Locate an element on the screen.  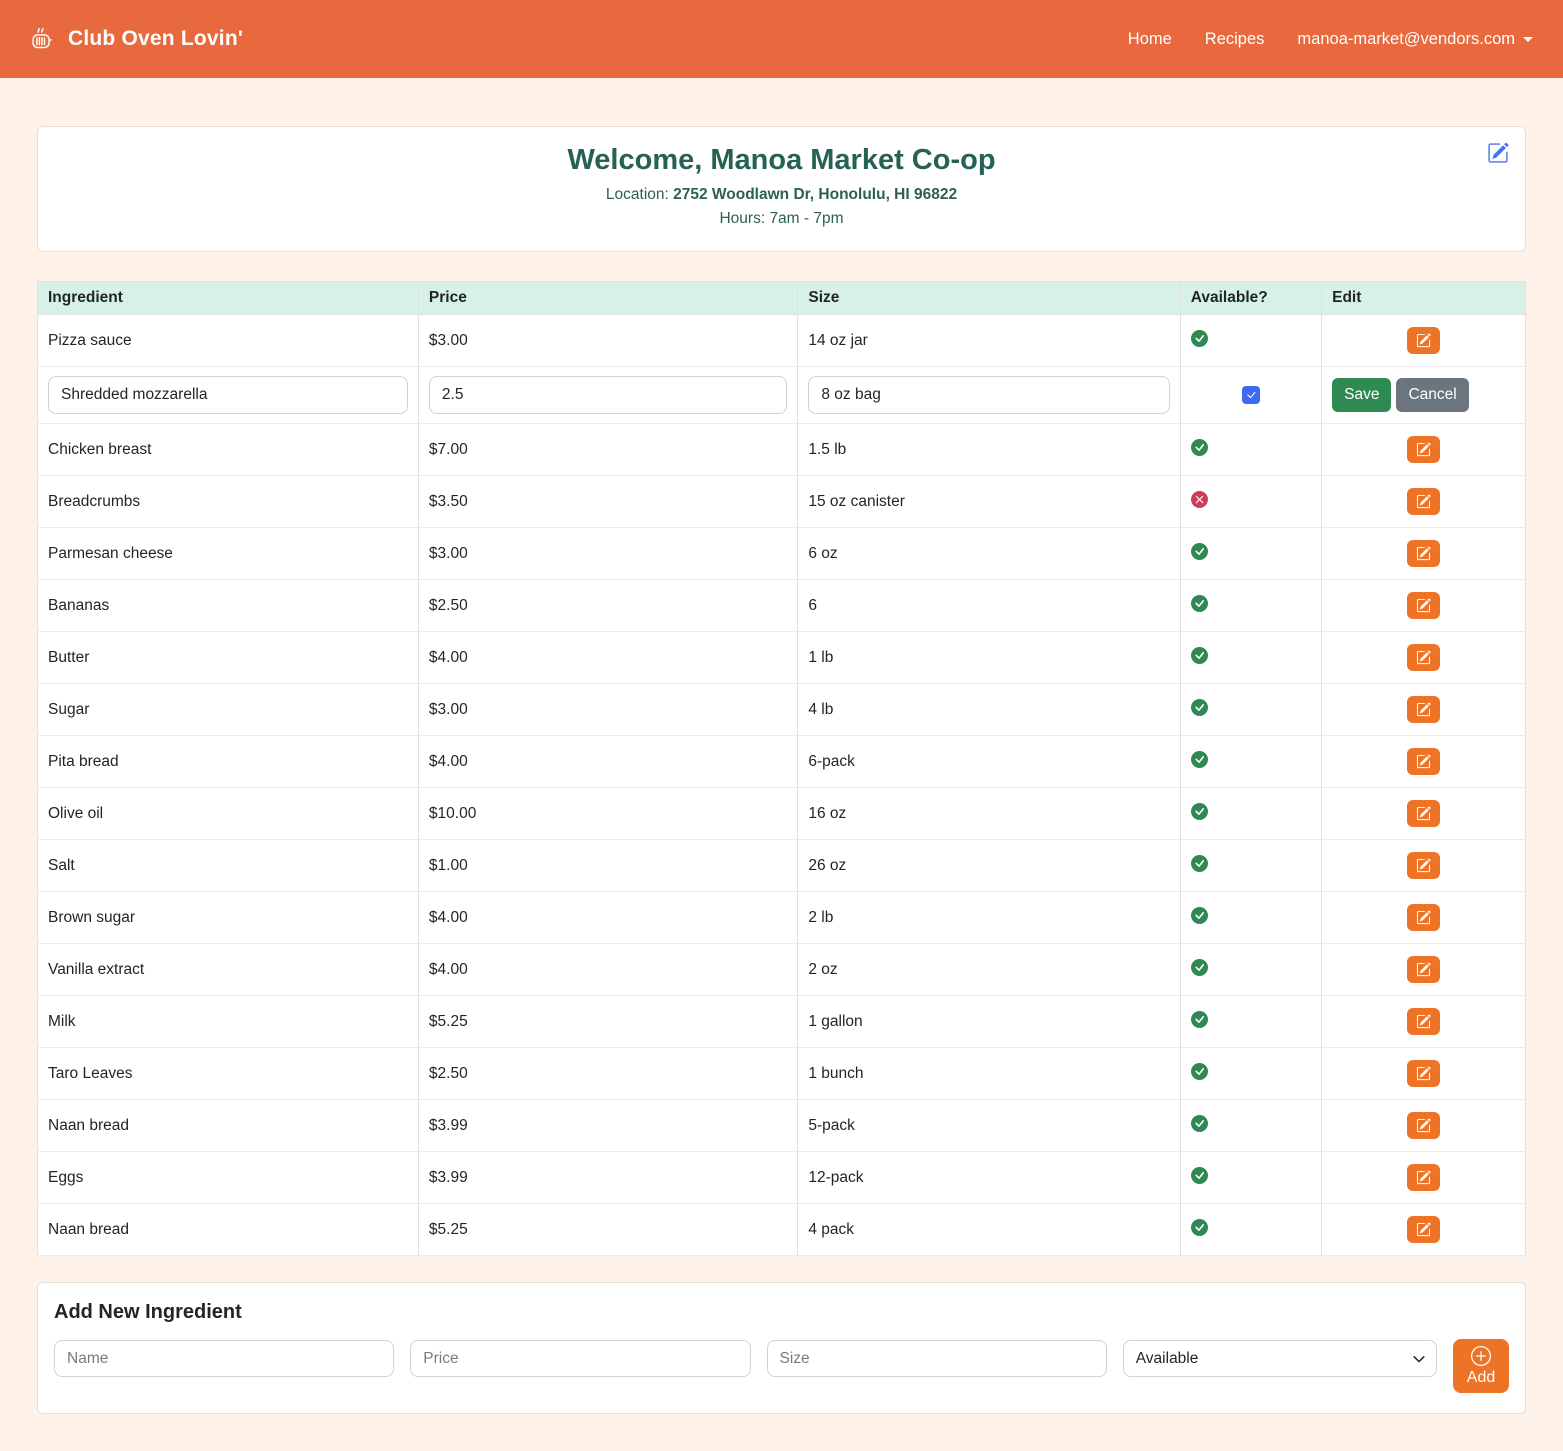
nav-link-home: Home is located at coordinates (1149, 38).